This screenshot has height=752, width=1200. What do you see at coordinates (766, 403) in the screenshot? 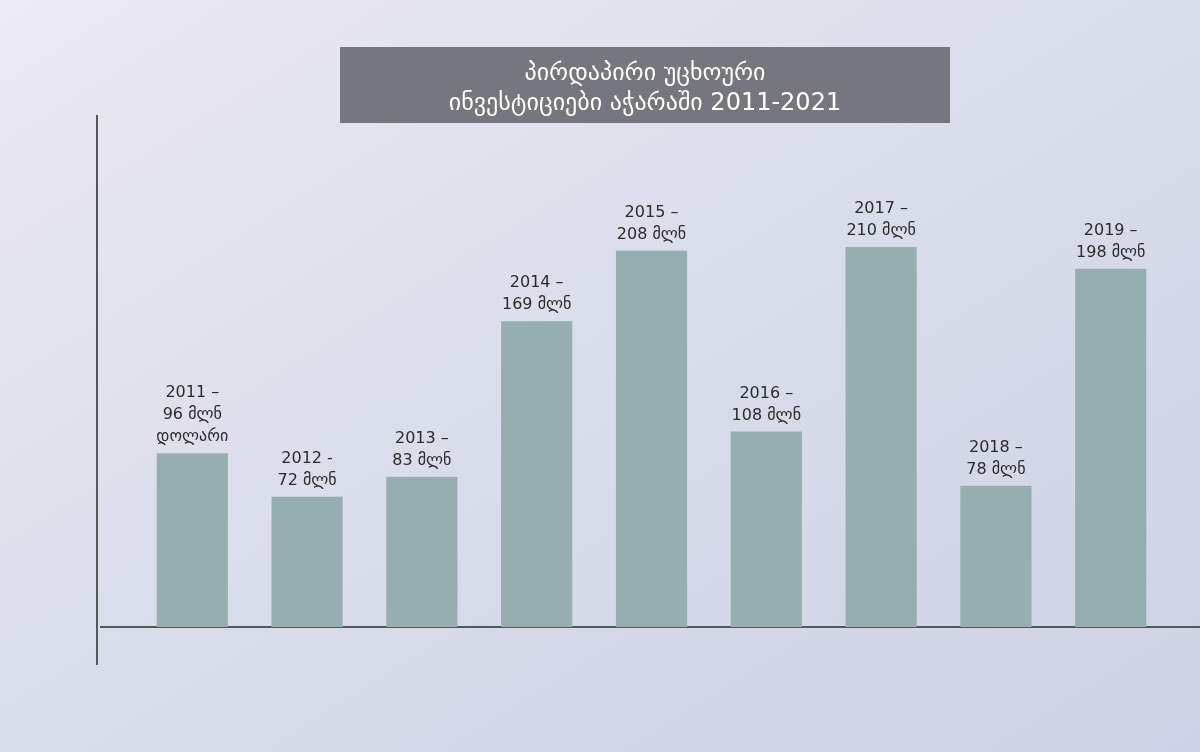
I see `data-label: 2016 – 108 მლნ` at bounding box center [766, 403].